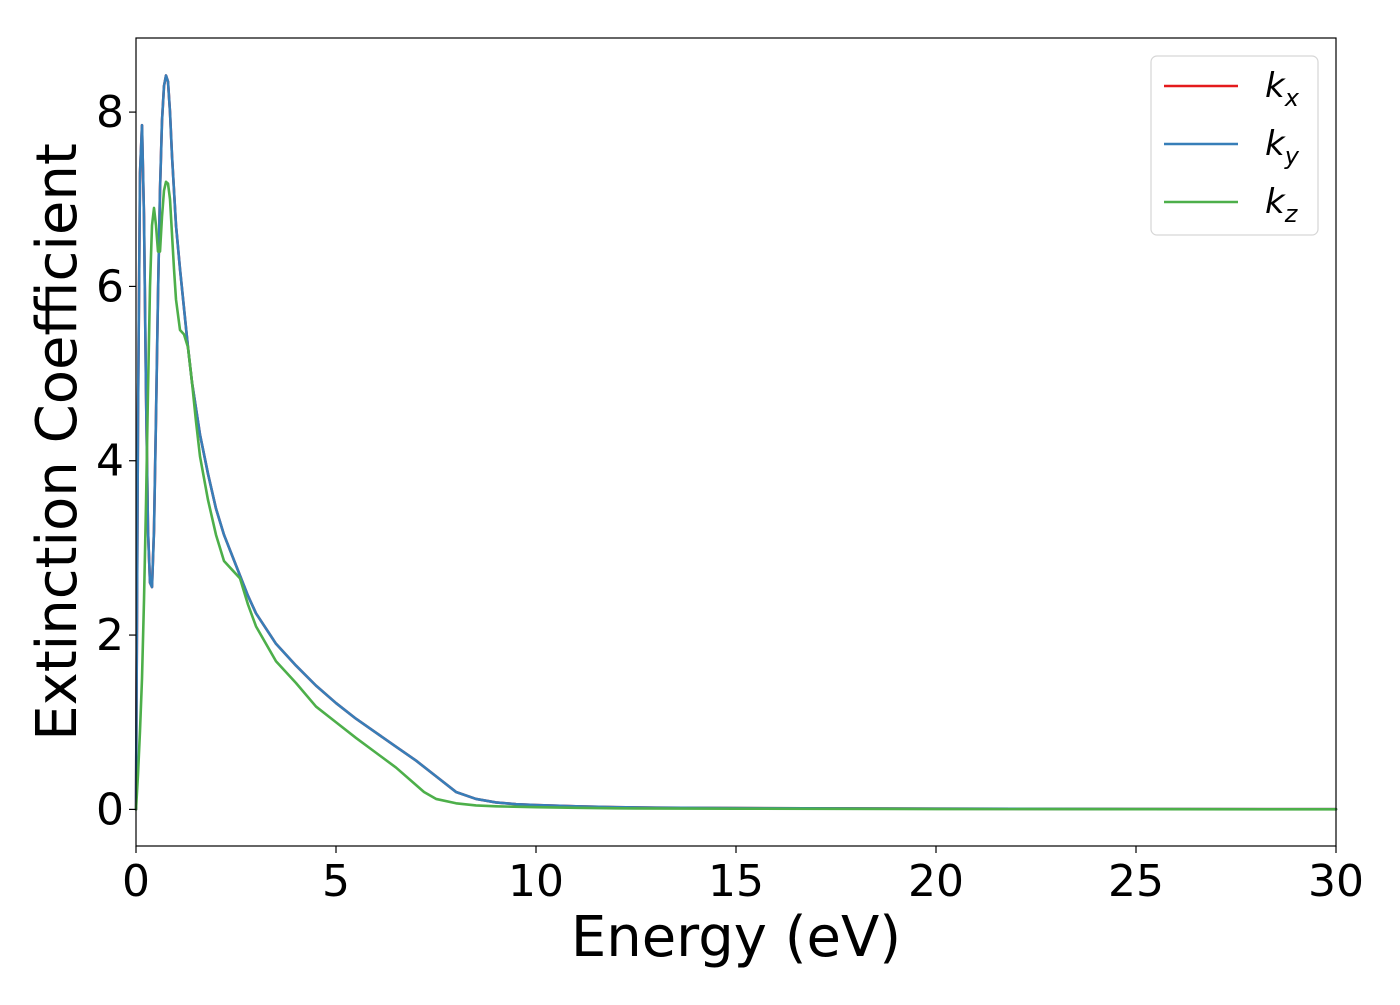 Image resolution: width=1400 pixels, height=1005 pixels. Describe the element at coordinates (536, 881) in the screenshot. I see `x-tick-label: 10` at that location.